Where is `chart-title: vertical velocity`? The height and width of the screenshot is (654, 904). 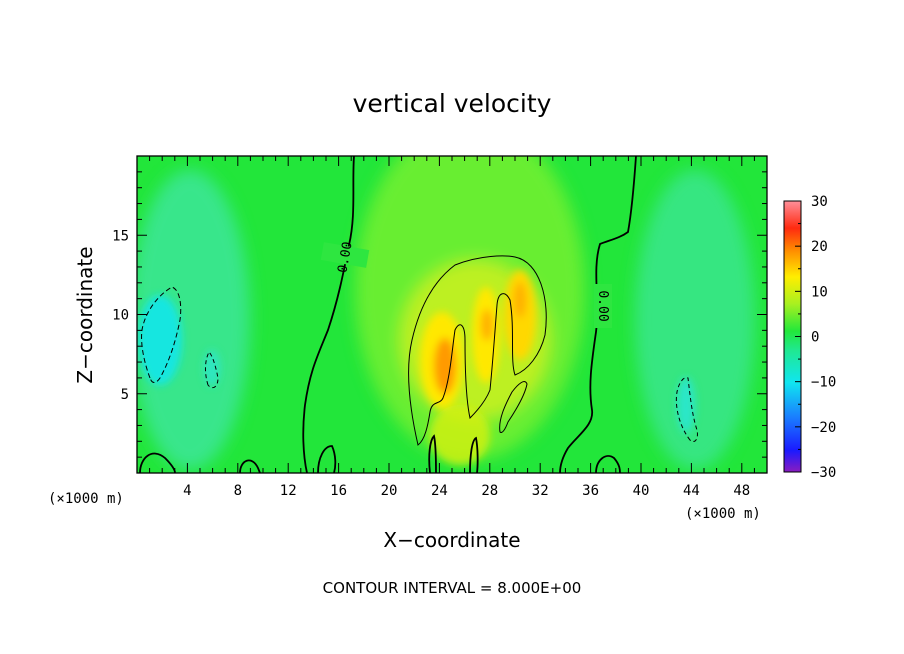
chart-title: vertical velocity is located at coordinates (452, 103).